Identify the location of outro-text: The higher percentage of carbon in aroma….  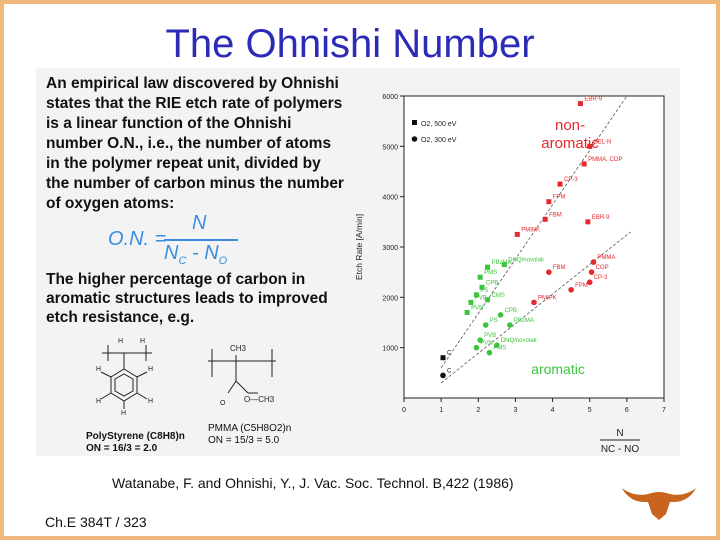
(187, 298).